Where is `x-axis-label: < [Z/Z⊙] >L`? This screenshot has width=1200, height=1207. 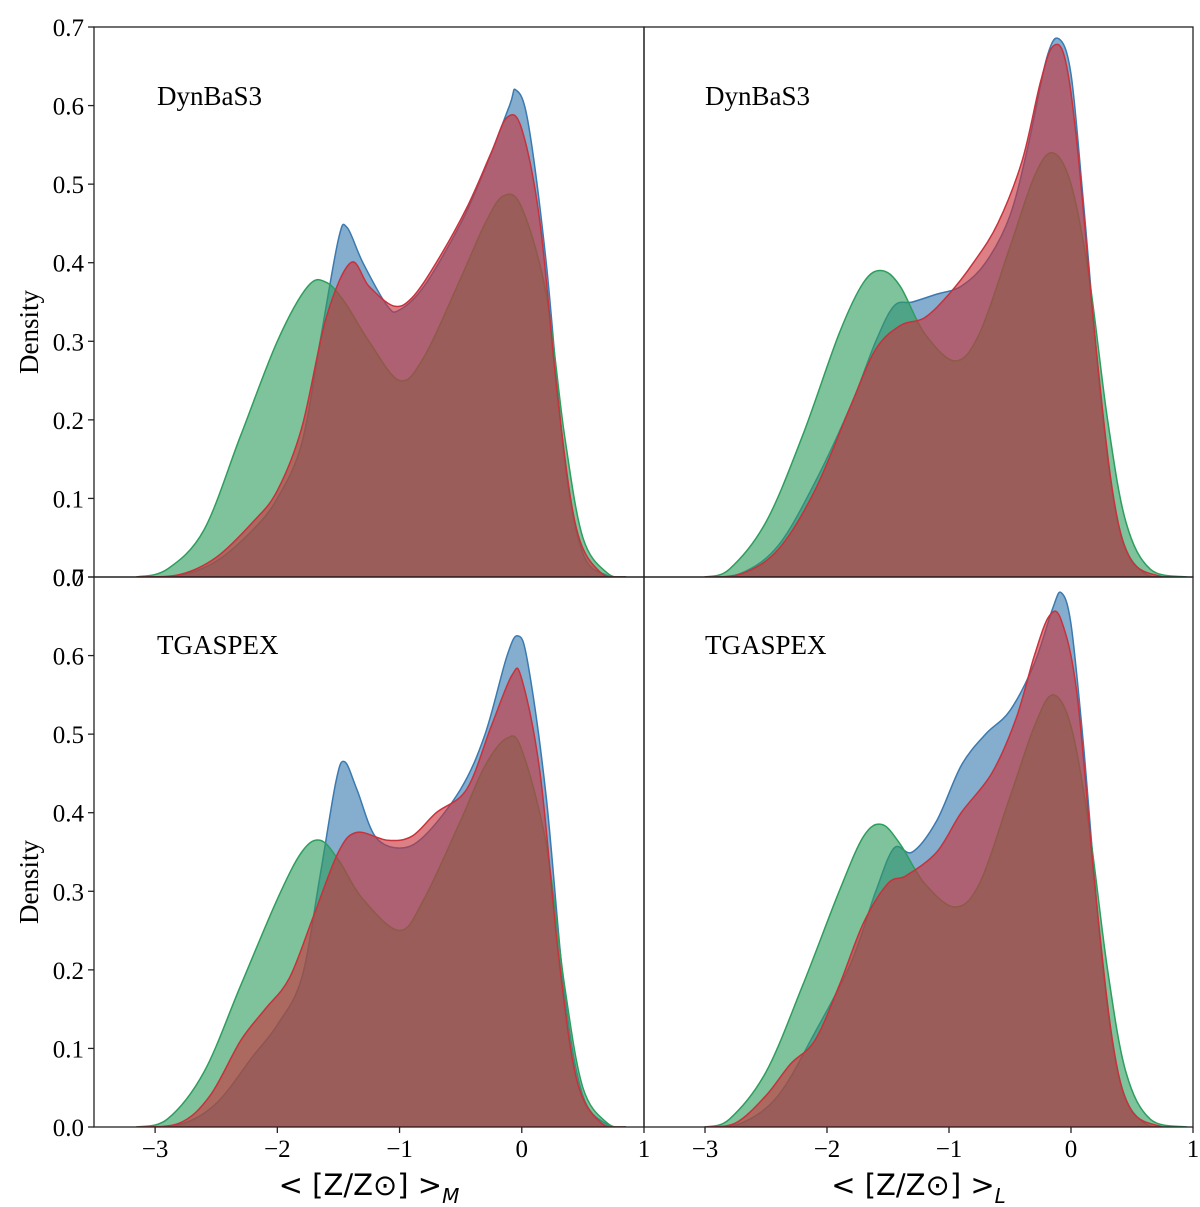 x-axis-label: < [Z/Z⊙] >L is located at coordinates (918, 1187).